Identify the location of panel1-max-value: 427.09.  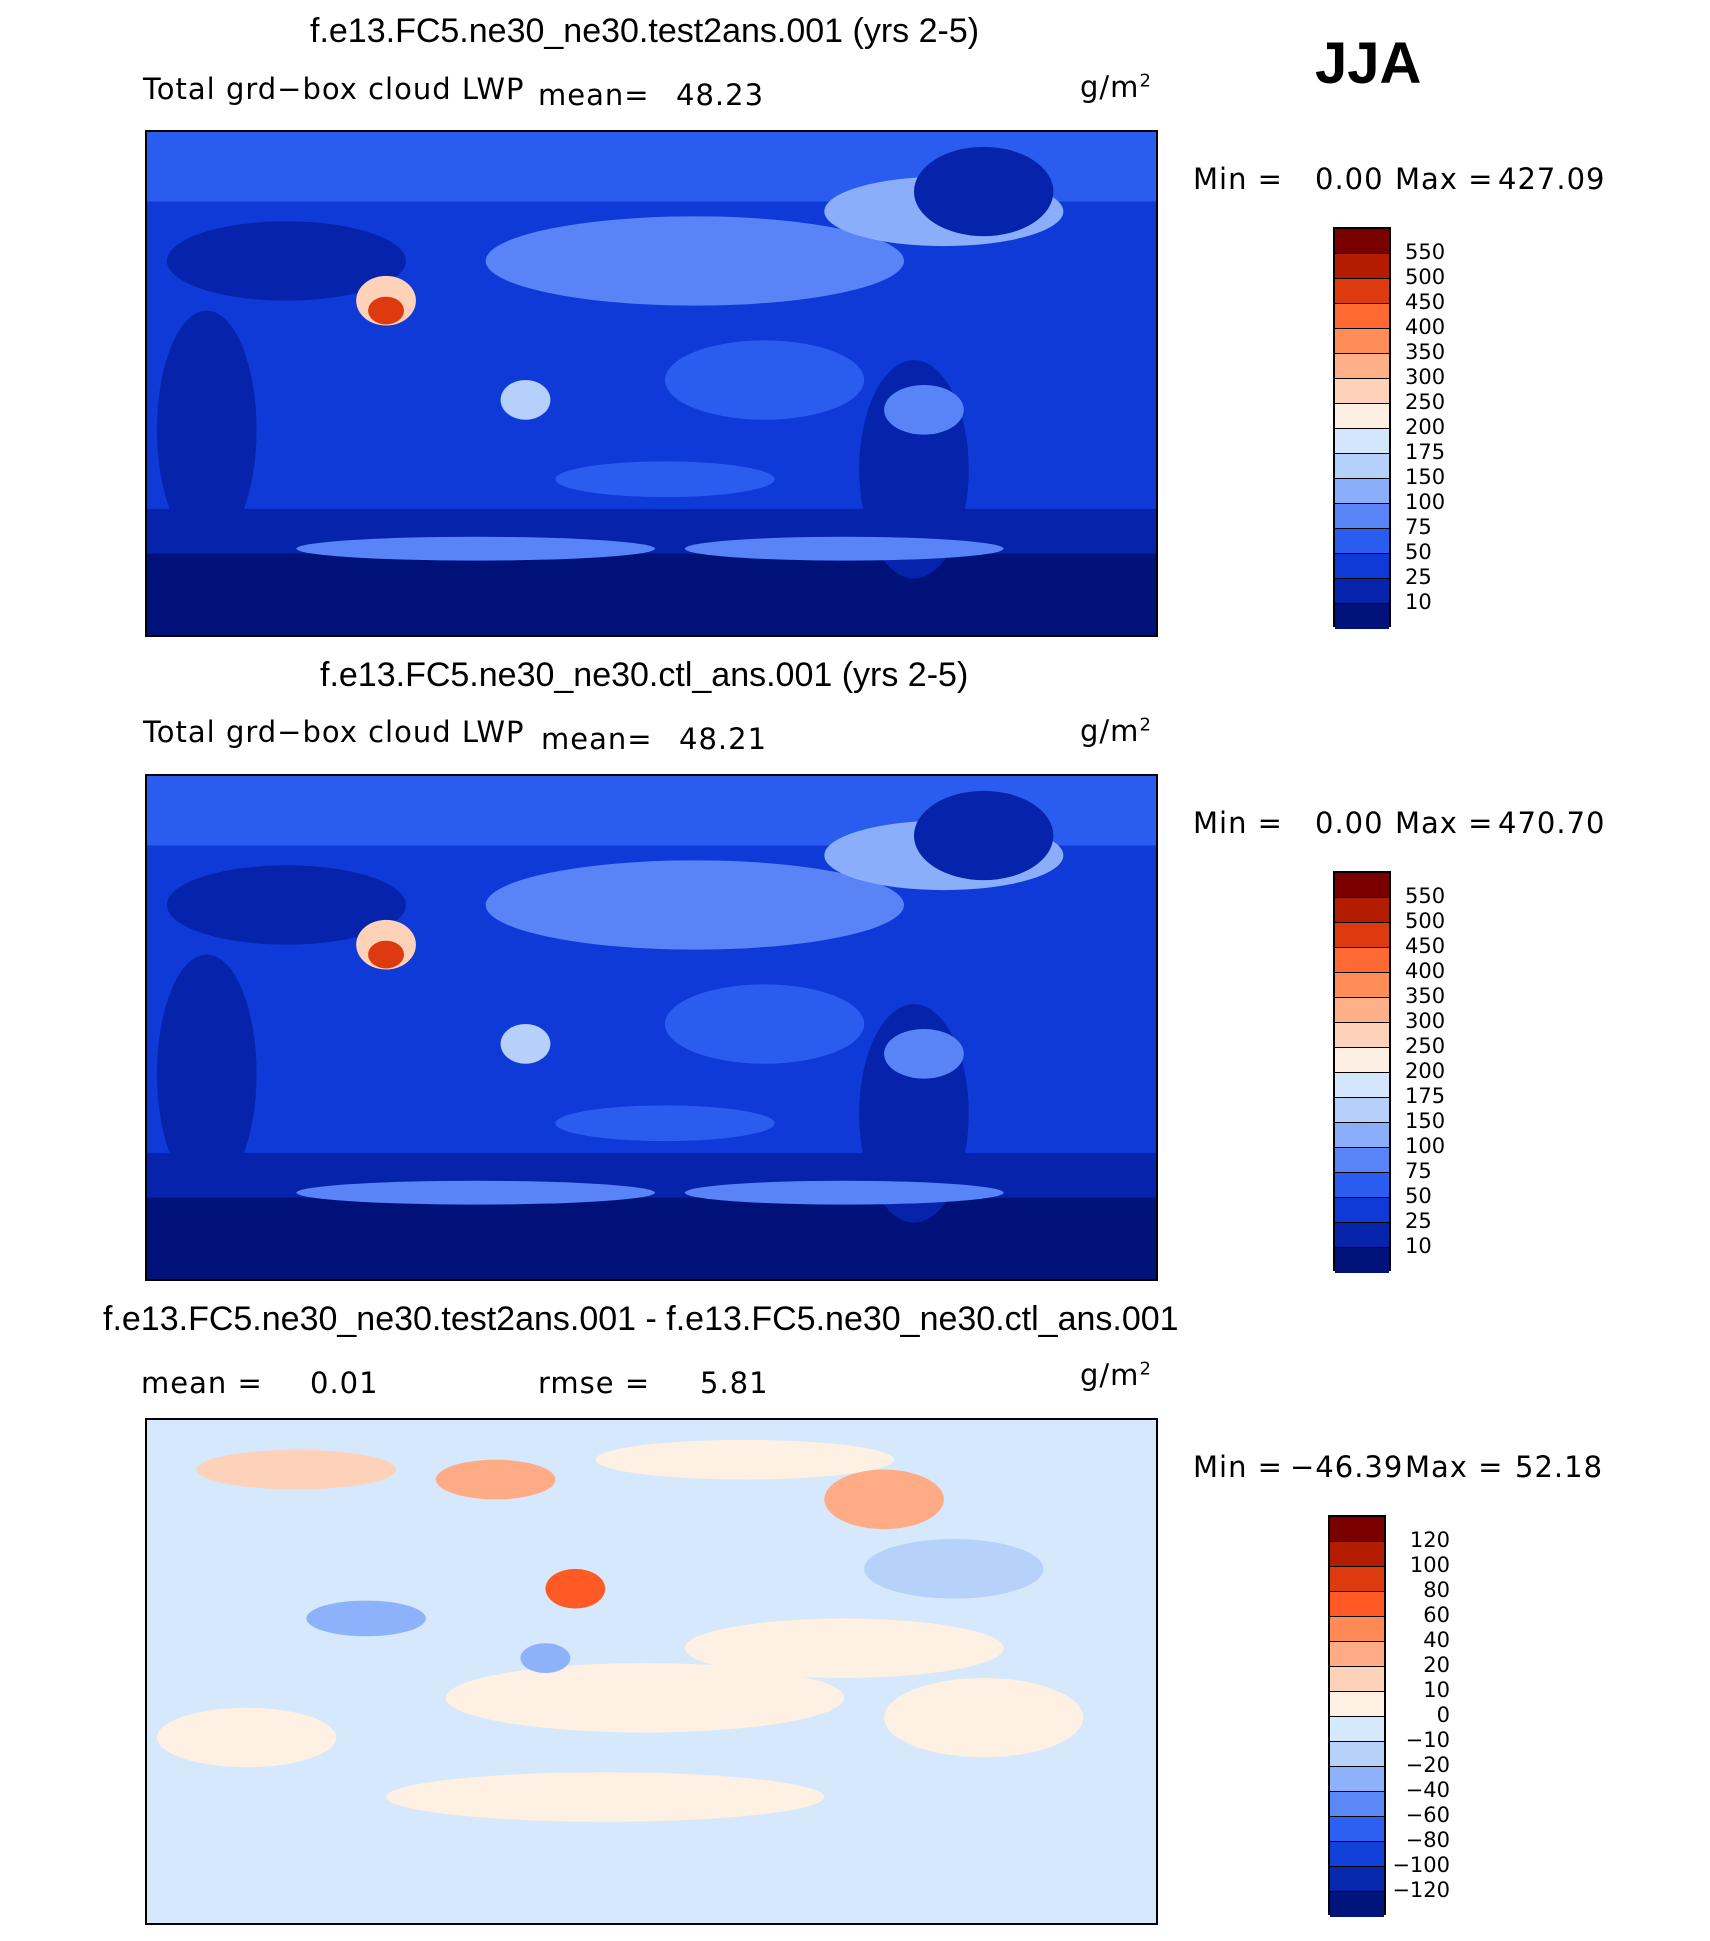
(1552, 179).